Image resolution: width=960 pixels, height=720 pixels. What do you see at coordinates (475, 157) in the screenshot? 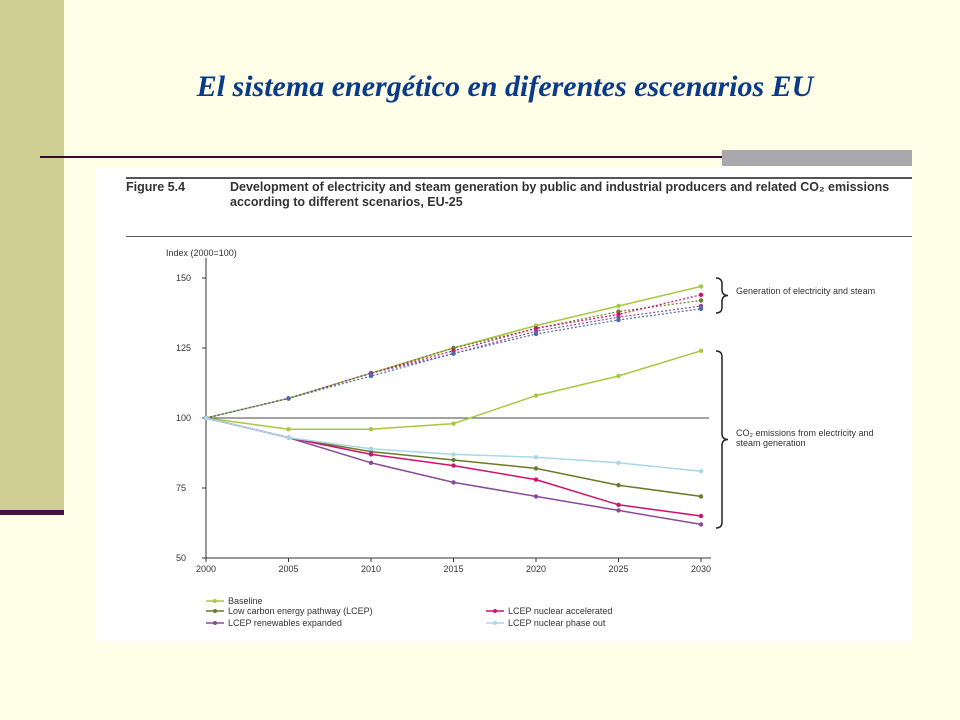
I see `title-rule` at bounding box center [475, 157].